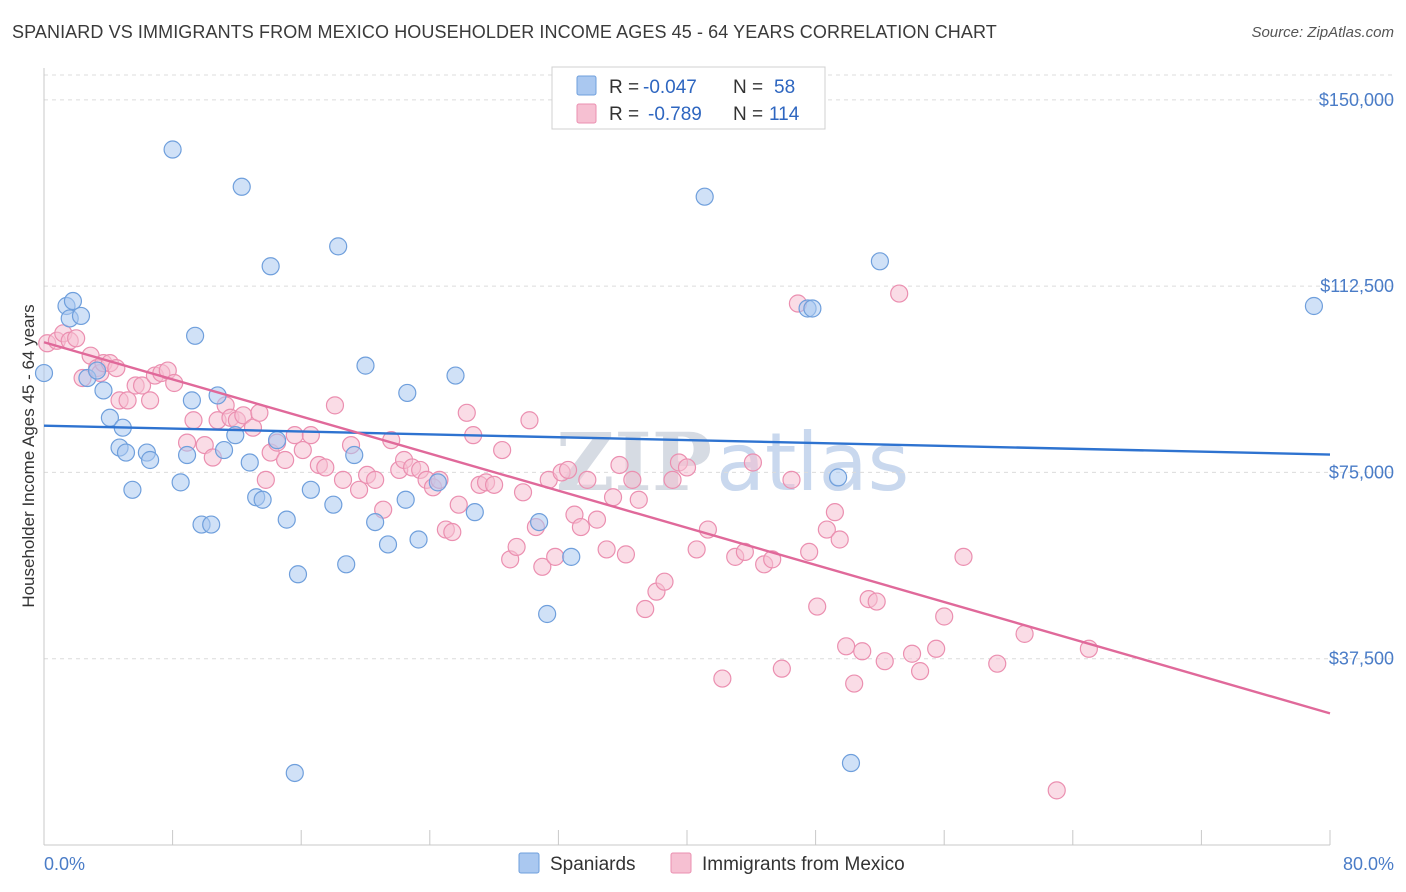  I want to click on bottom-legend: Spaniards Immigrants from Mexico, so click(711, 863).